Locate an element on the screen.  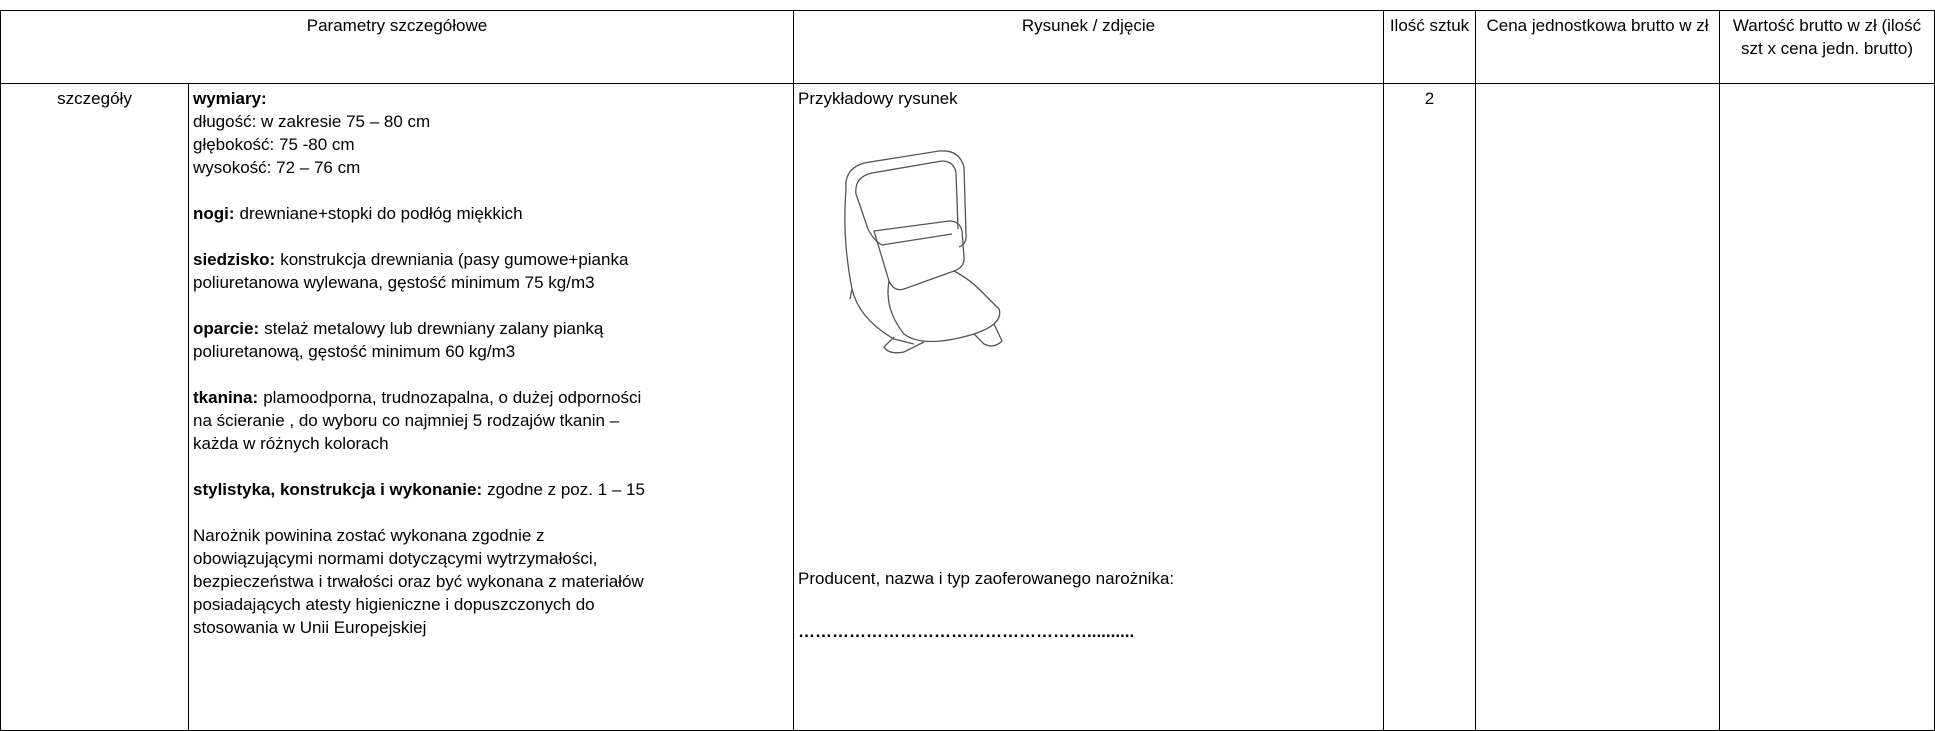
spec-text: stosowania w Unii Europejskiej is located at coordinates (310, 627).